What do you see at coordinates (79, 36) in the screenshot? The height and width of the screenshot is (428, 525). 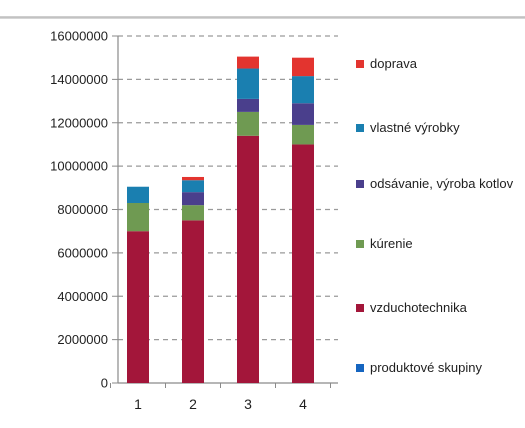 I see `y-tick-label: 16000000` at bounding box center [79, 36].